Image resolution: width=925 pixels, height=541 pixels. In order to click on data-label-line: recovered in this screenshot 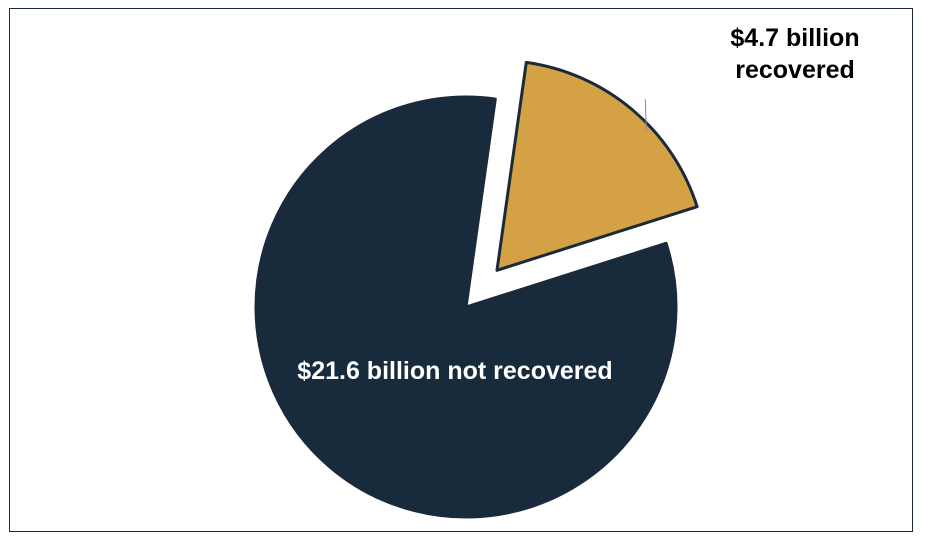, I will do `click(795, 70)`.